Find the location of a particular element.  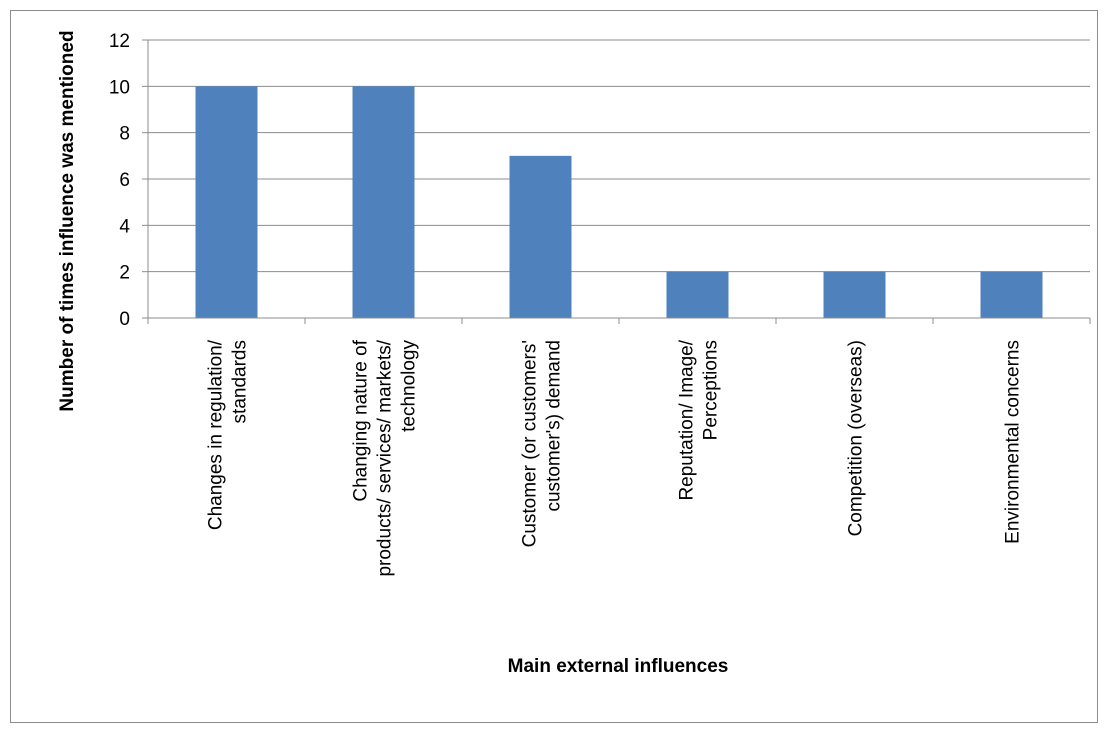

y-tick-label: 0 is located at coordinates (124, 319).